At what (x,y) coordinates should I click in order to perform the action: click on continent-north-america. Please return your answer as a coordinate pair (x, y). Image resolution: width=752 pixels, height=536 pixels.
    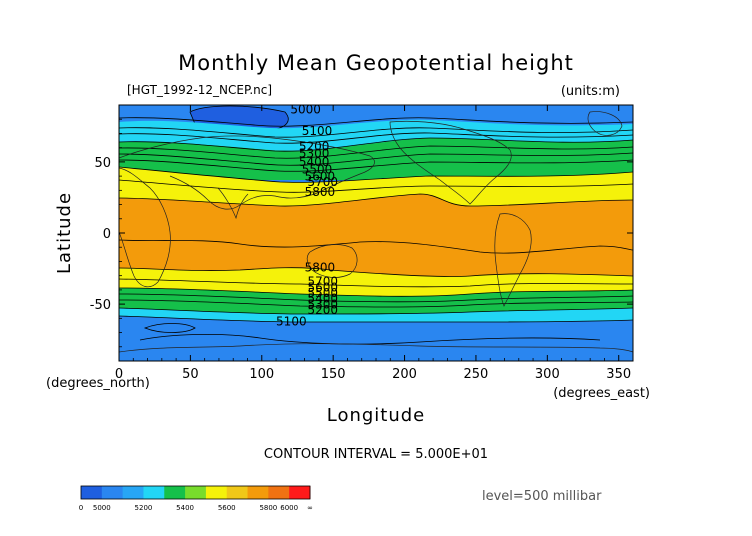
    Looking at the image, I should click on (450, 162).